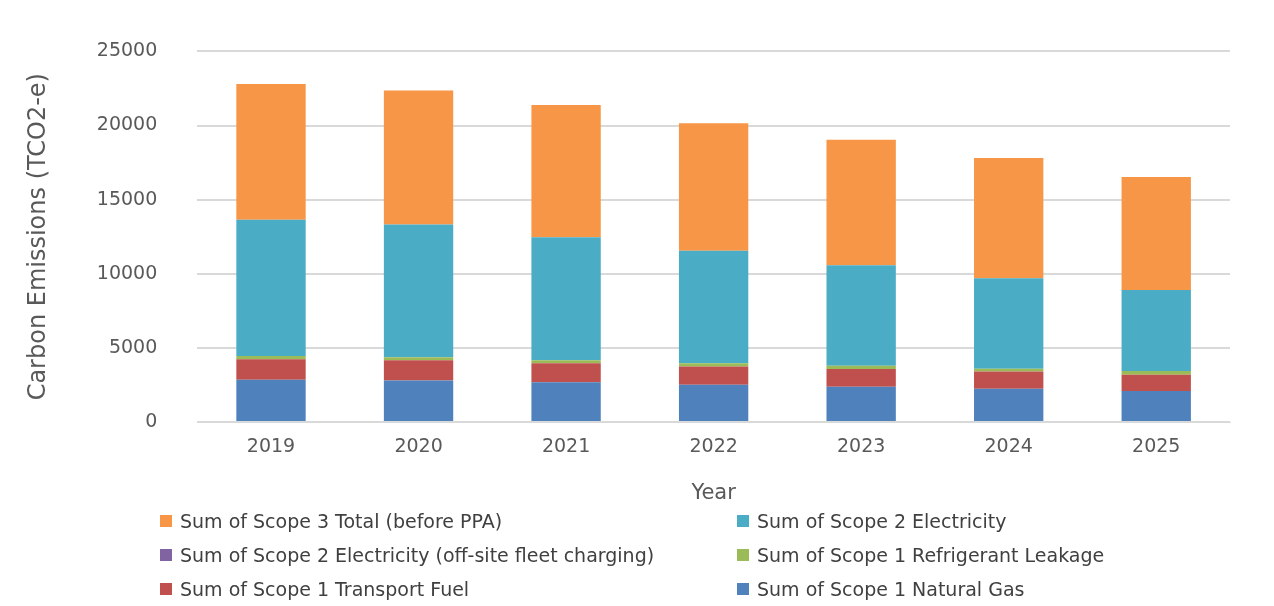 The height and width of the screenshot is (606, 1274). What do you see at coordinates (713, 445) in the screenshot?
I see `x-tick-label: 2022` at bounding box center [713, 445].